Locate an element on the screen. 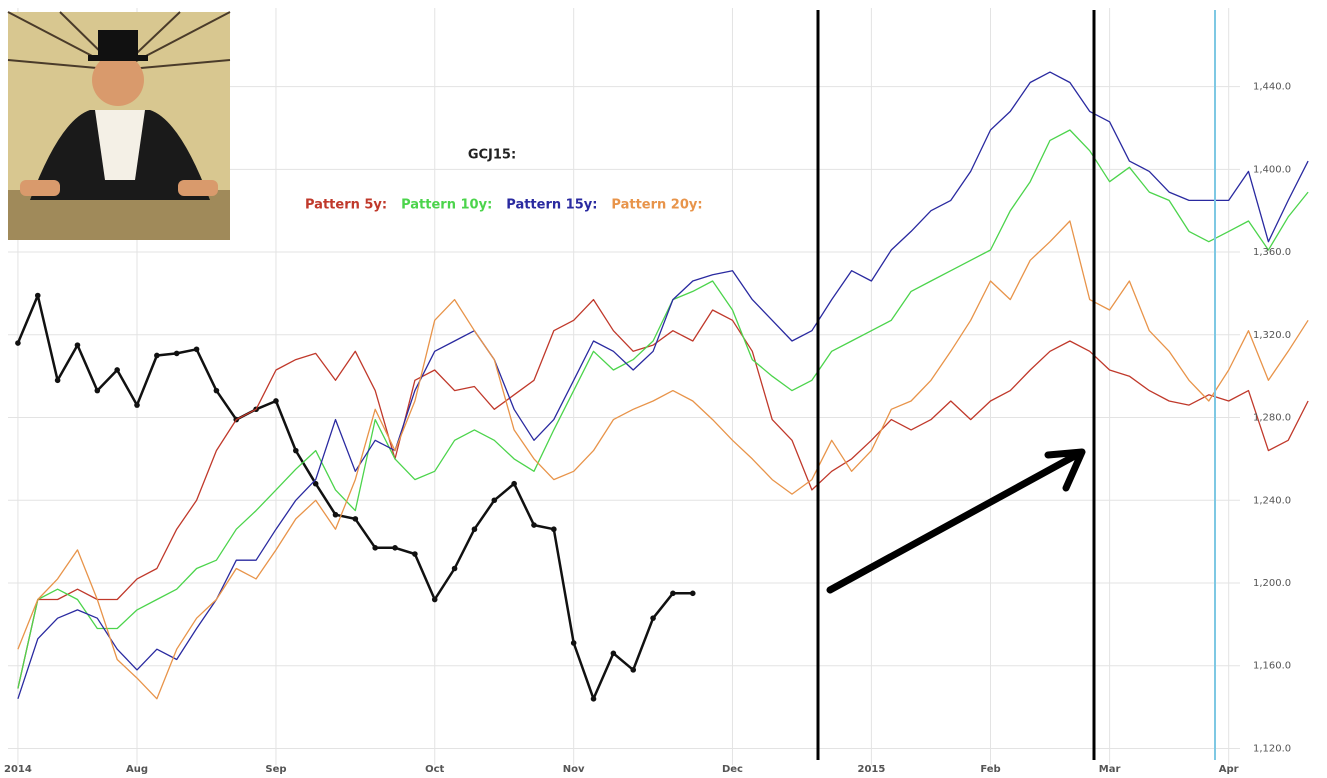 The width and height of the screenshot is (1327, 778). x-tick-label: Apr is located at coordinates (1229, 769).